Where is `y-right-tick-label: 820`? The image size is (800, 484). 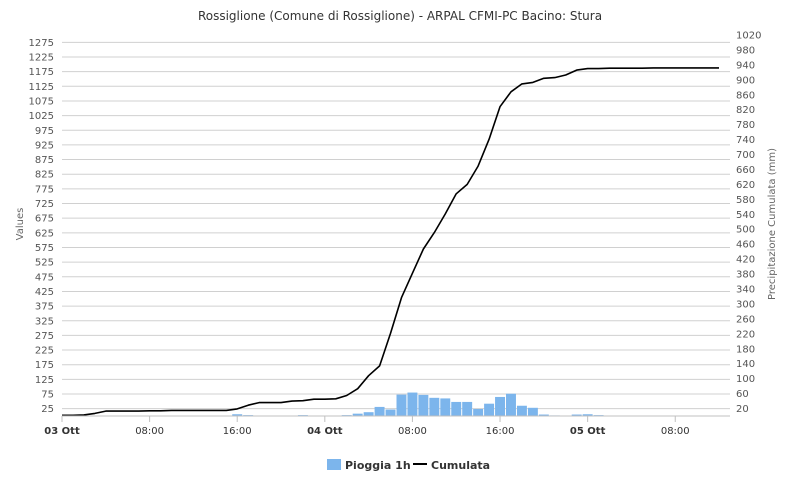 y-right-tick-label: 820 is located at coordinates (745, 110).